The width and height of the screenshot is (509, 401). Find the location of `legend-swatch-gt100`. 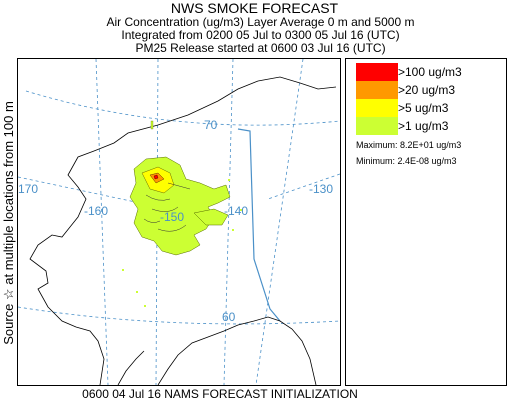

legend-swatch-gt100 is located at coordinates (377, 72).